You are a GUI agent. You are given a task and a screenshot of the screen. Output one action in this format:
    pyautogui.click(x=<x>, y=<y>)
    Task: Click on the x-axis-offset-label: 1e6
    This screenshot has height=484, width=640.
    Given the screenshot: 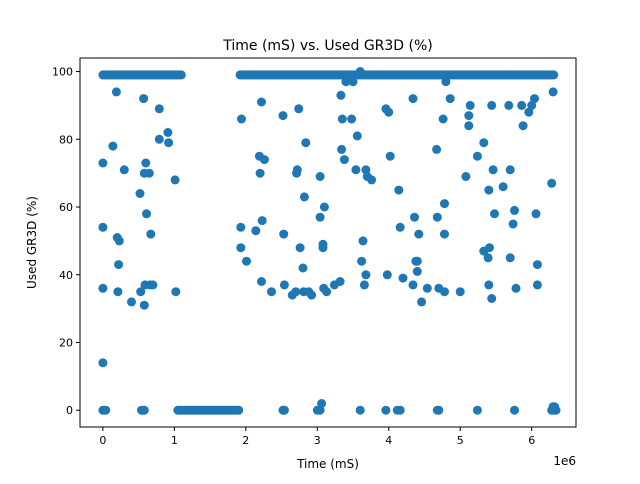 What is the action you would take?
    pyautogui.click(x=564, y=461)
    